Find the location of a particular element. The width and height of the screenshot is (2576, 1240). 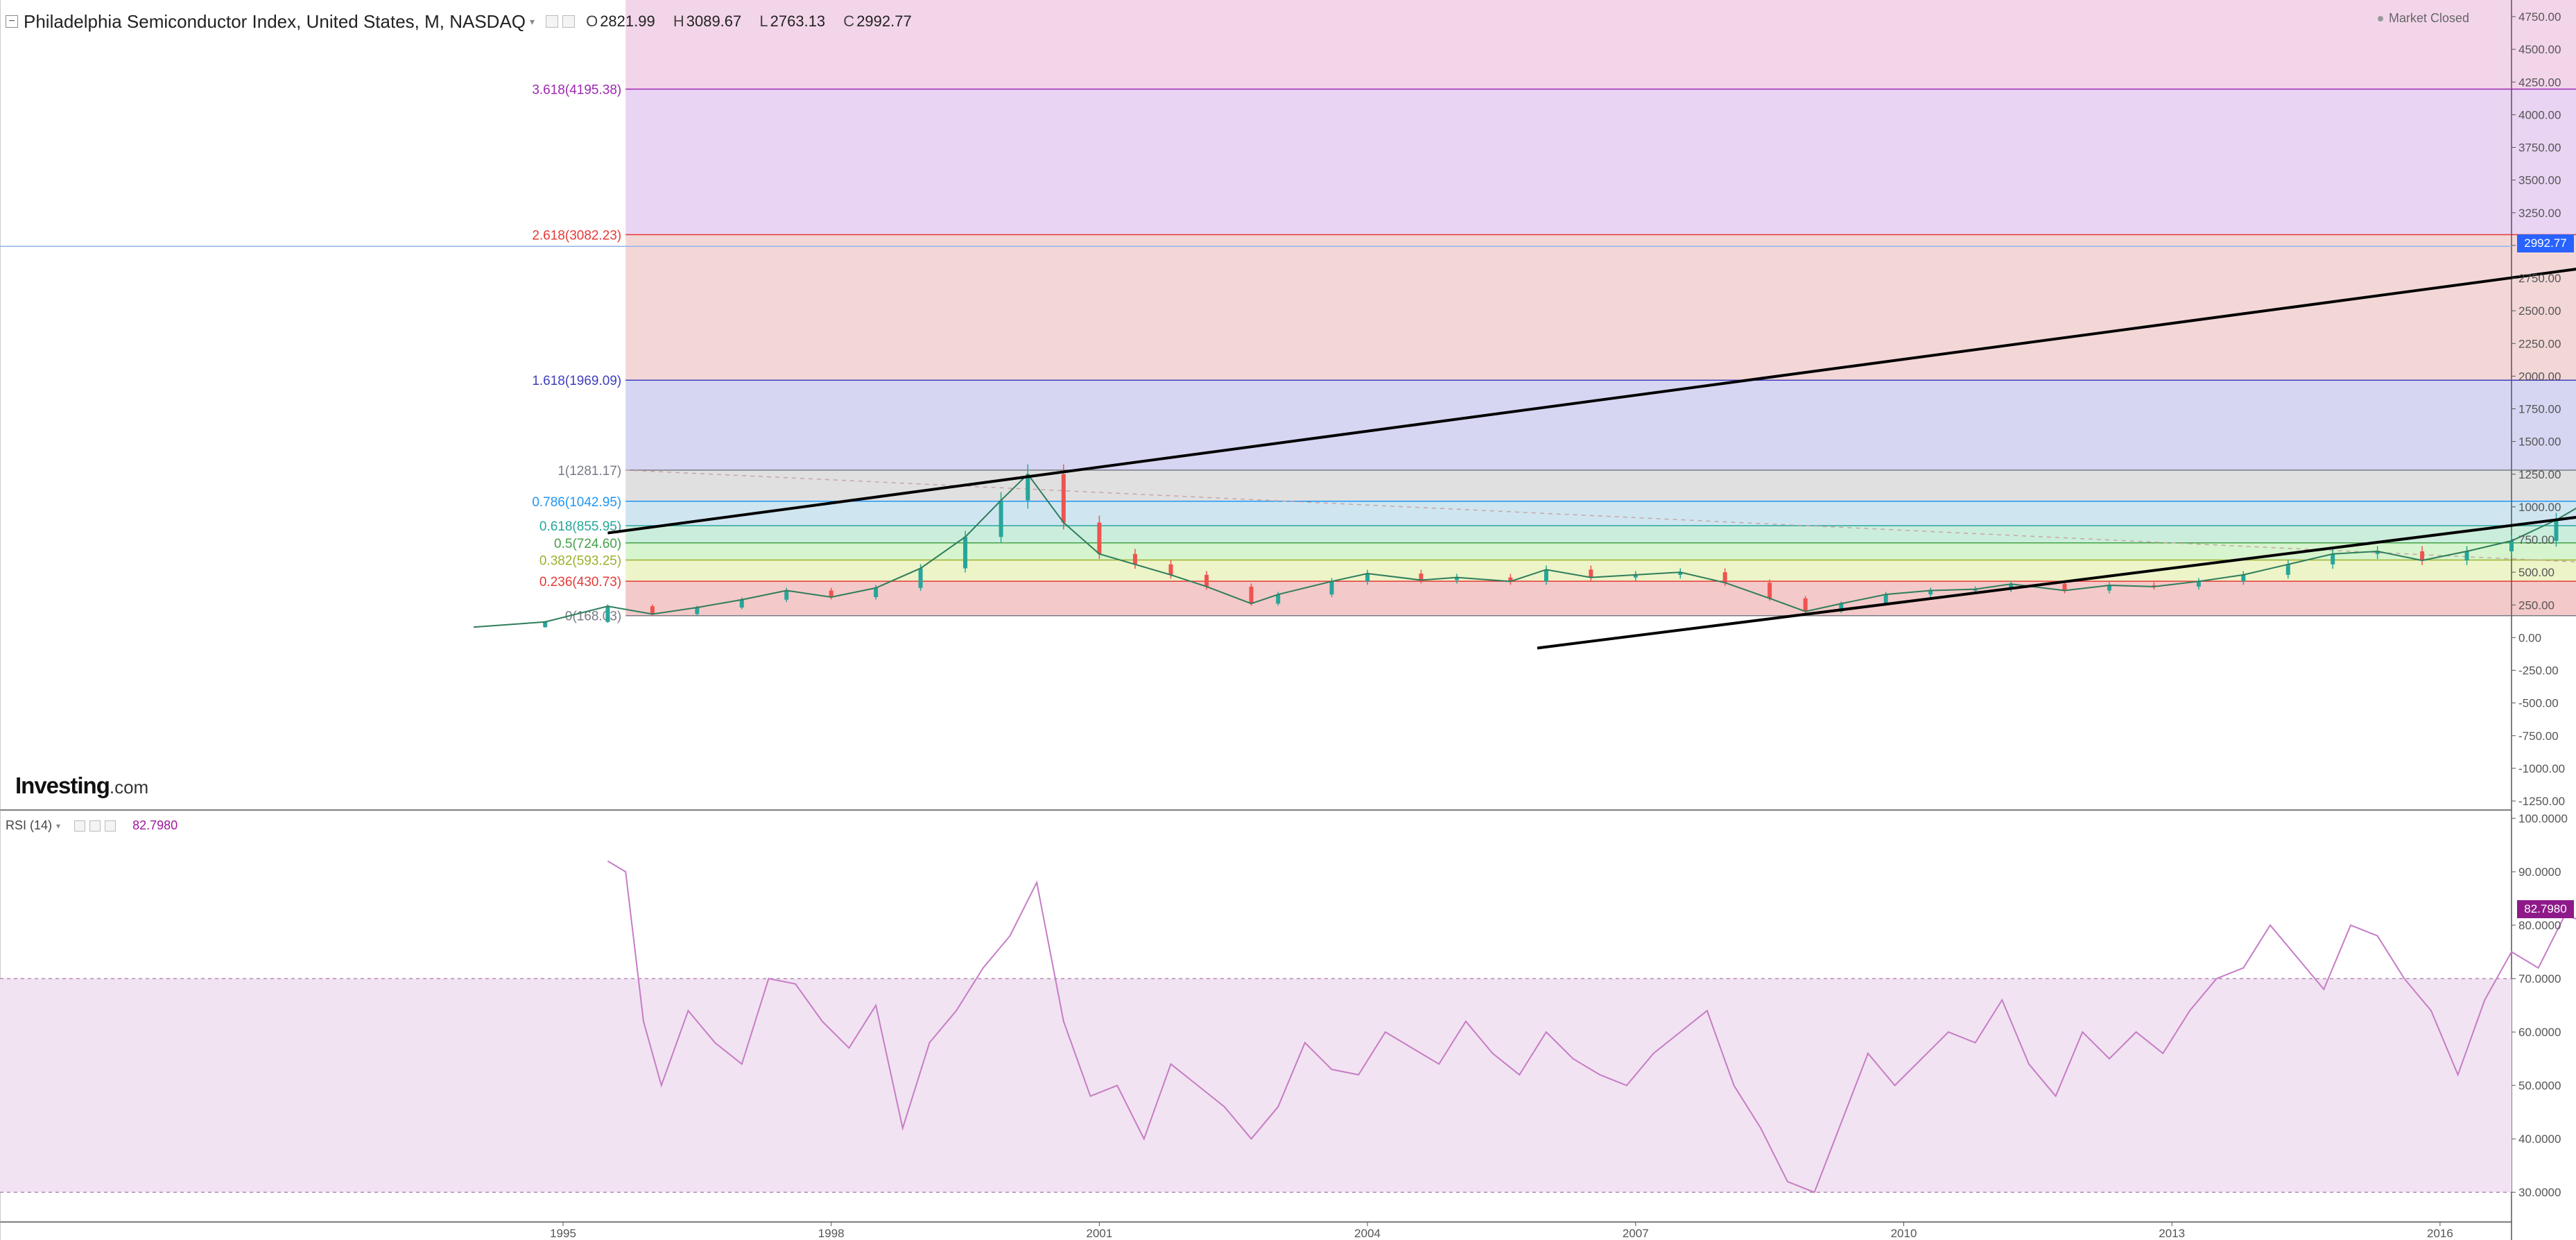

price-axis-label: 500.00 is located at coordinates (2536, 572).